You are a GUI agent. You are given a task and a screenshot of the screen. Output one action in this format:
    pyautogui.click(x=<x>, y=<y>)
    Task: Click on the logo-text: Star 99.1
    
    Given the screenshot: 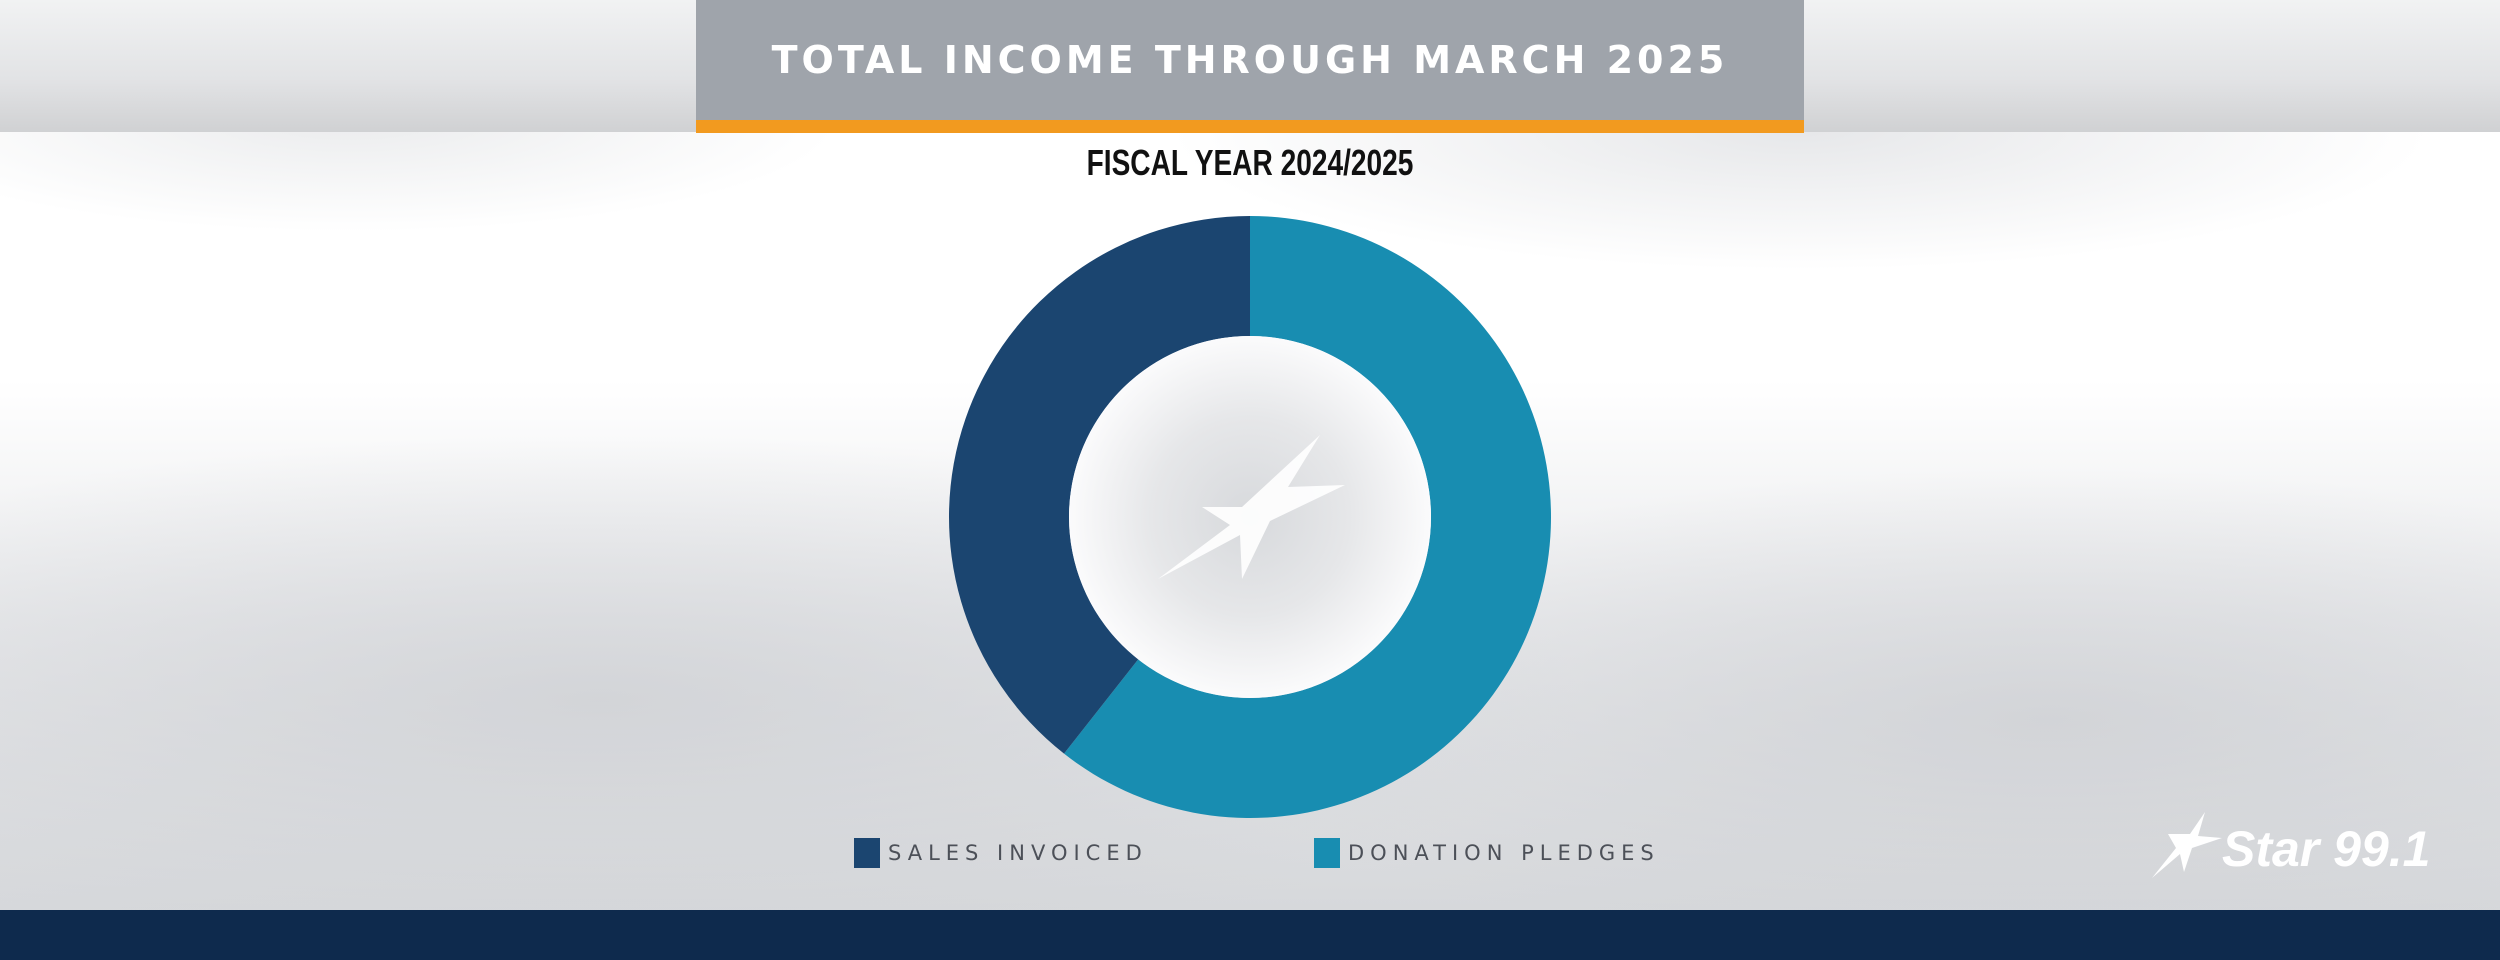 What is the action you would take?
    pyautogui.click(x=2326, y=849)
    